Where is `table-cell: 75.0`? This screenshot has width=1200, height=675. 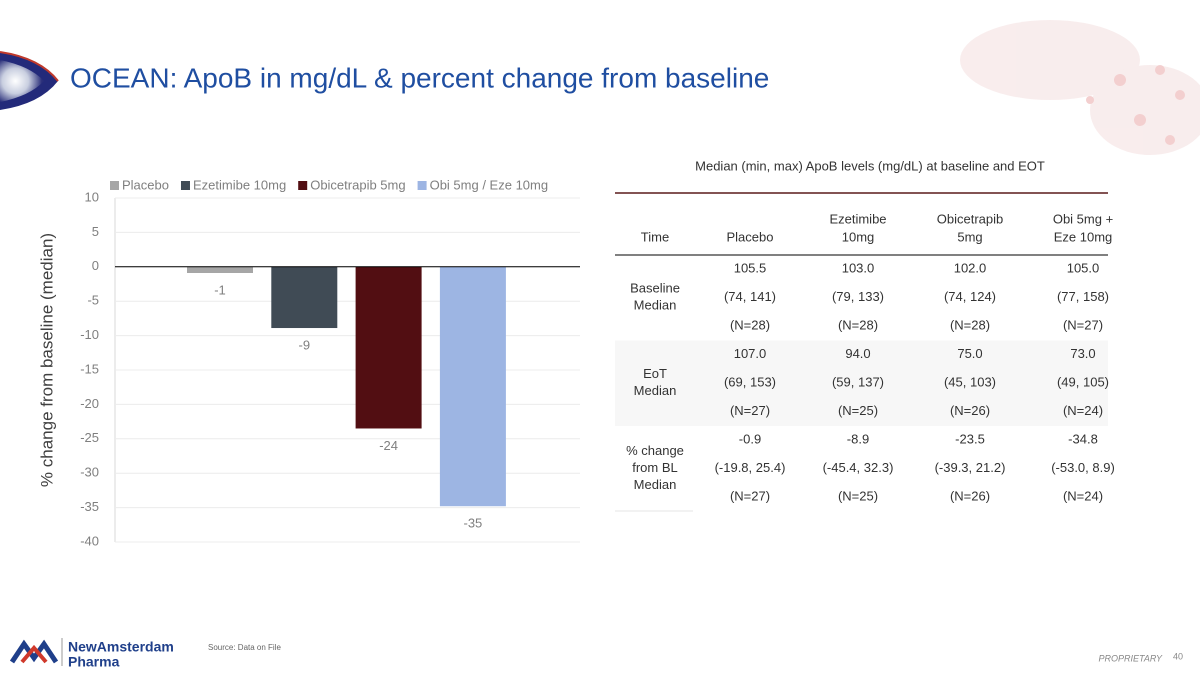
table-cell: 75.0 is located at coordinates (969, 353).